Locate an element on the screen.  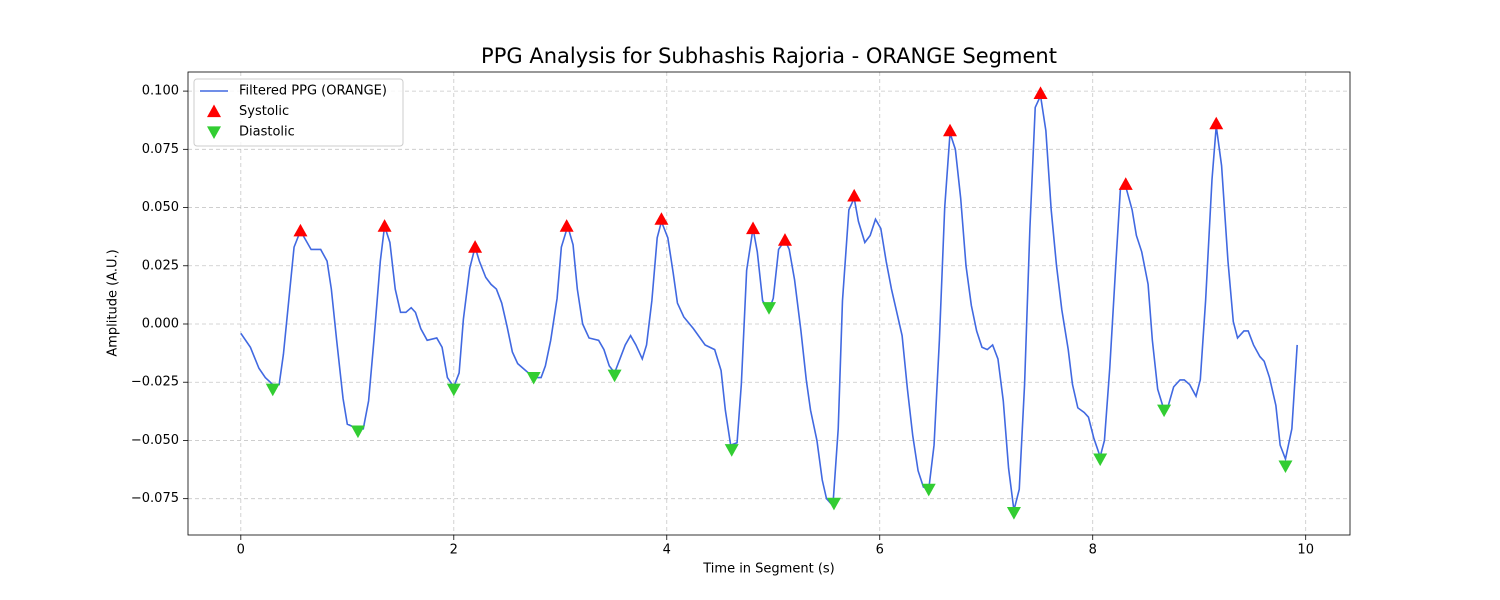
y-tick-label: 0.075 is located at coordinates (160, 149).